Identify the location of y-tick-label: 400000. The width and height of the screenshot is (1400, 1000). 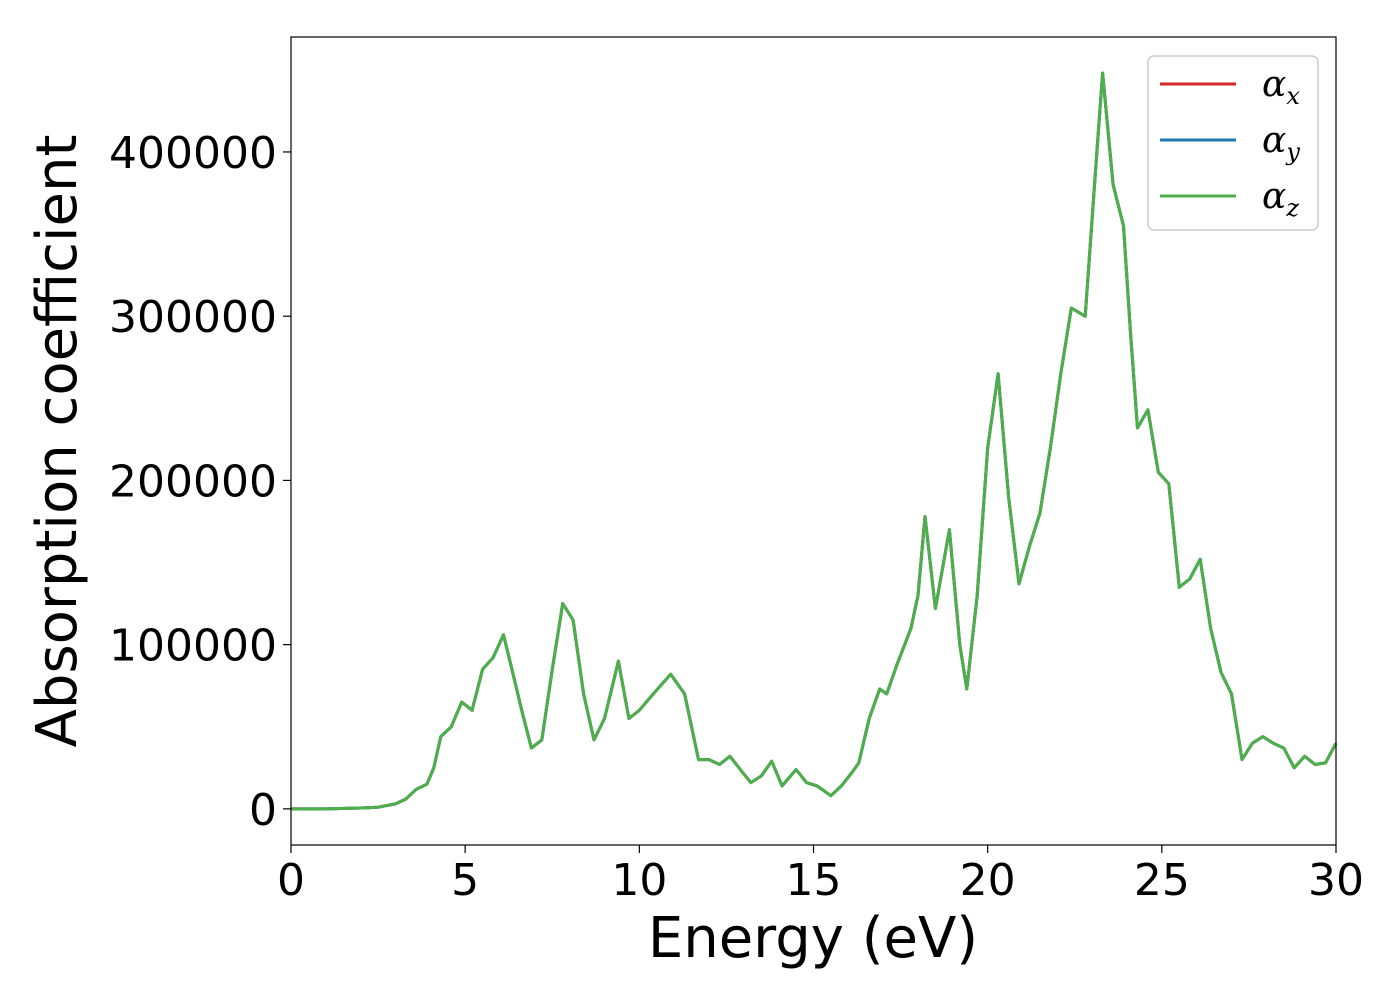
(193, 153).